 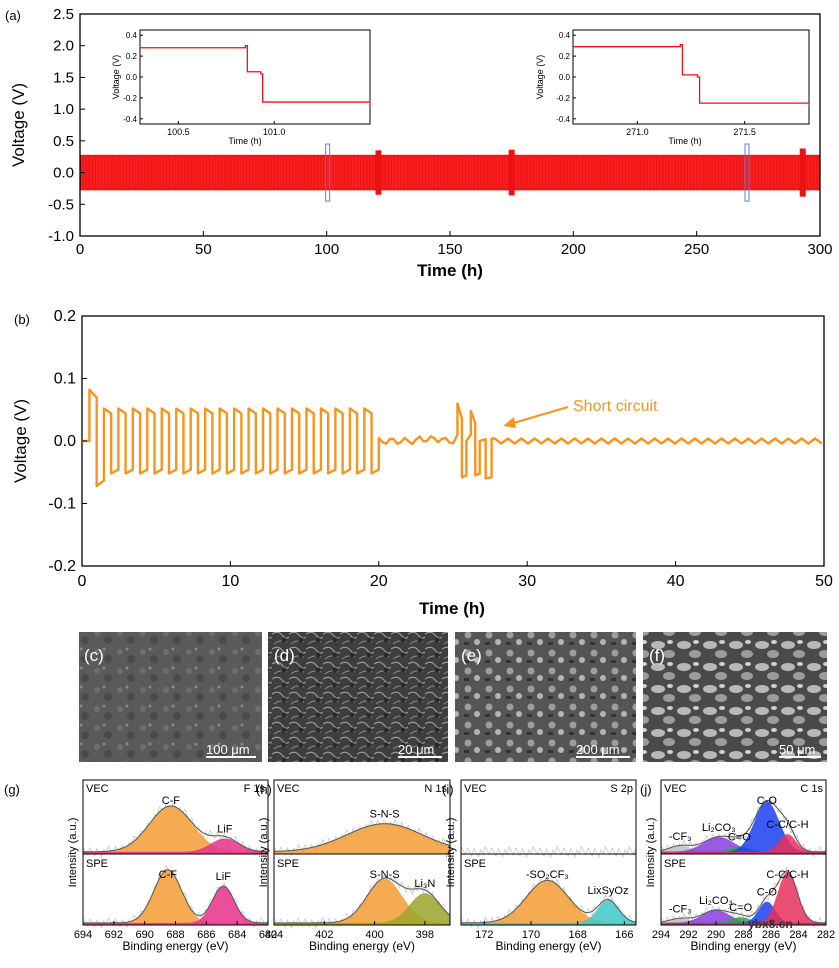 I want to click on inset-x-tick-label: 100.5, so click(x=178, y=132).